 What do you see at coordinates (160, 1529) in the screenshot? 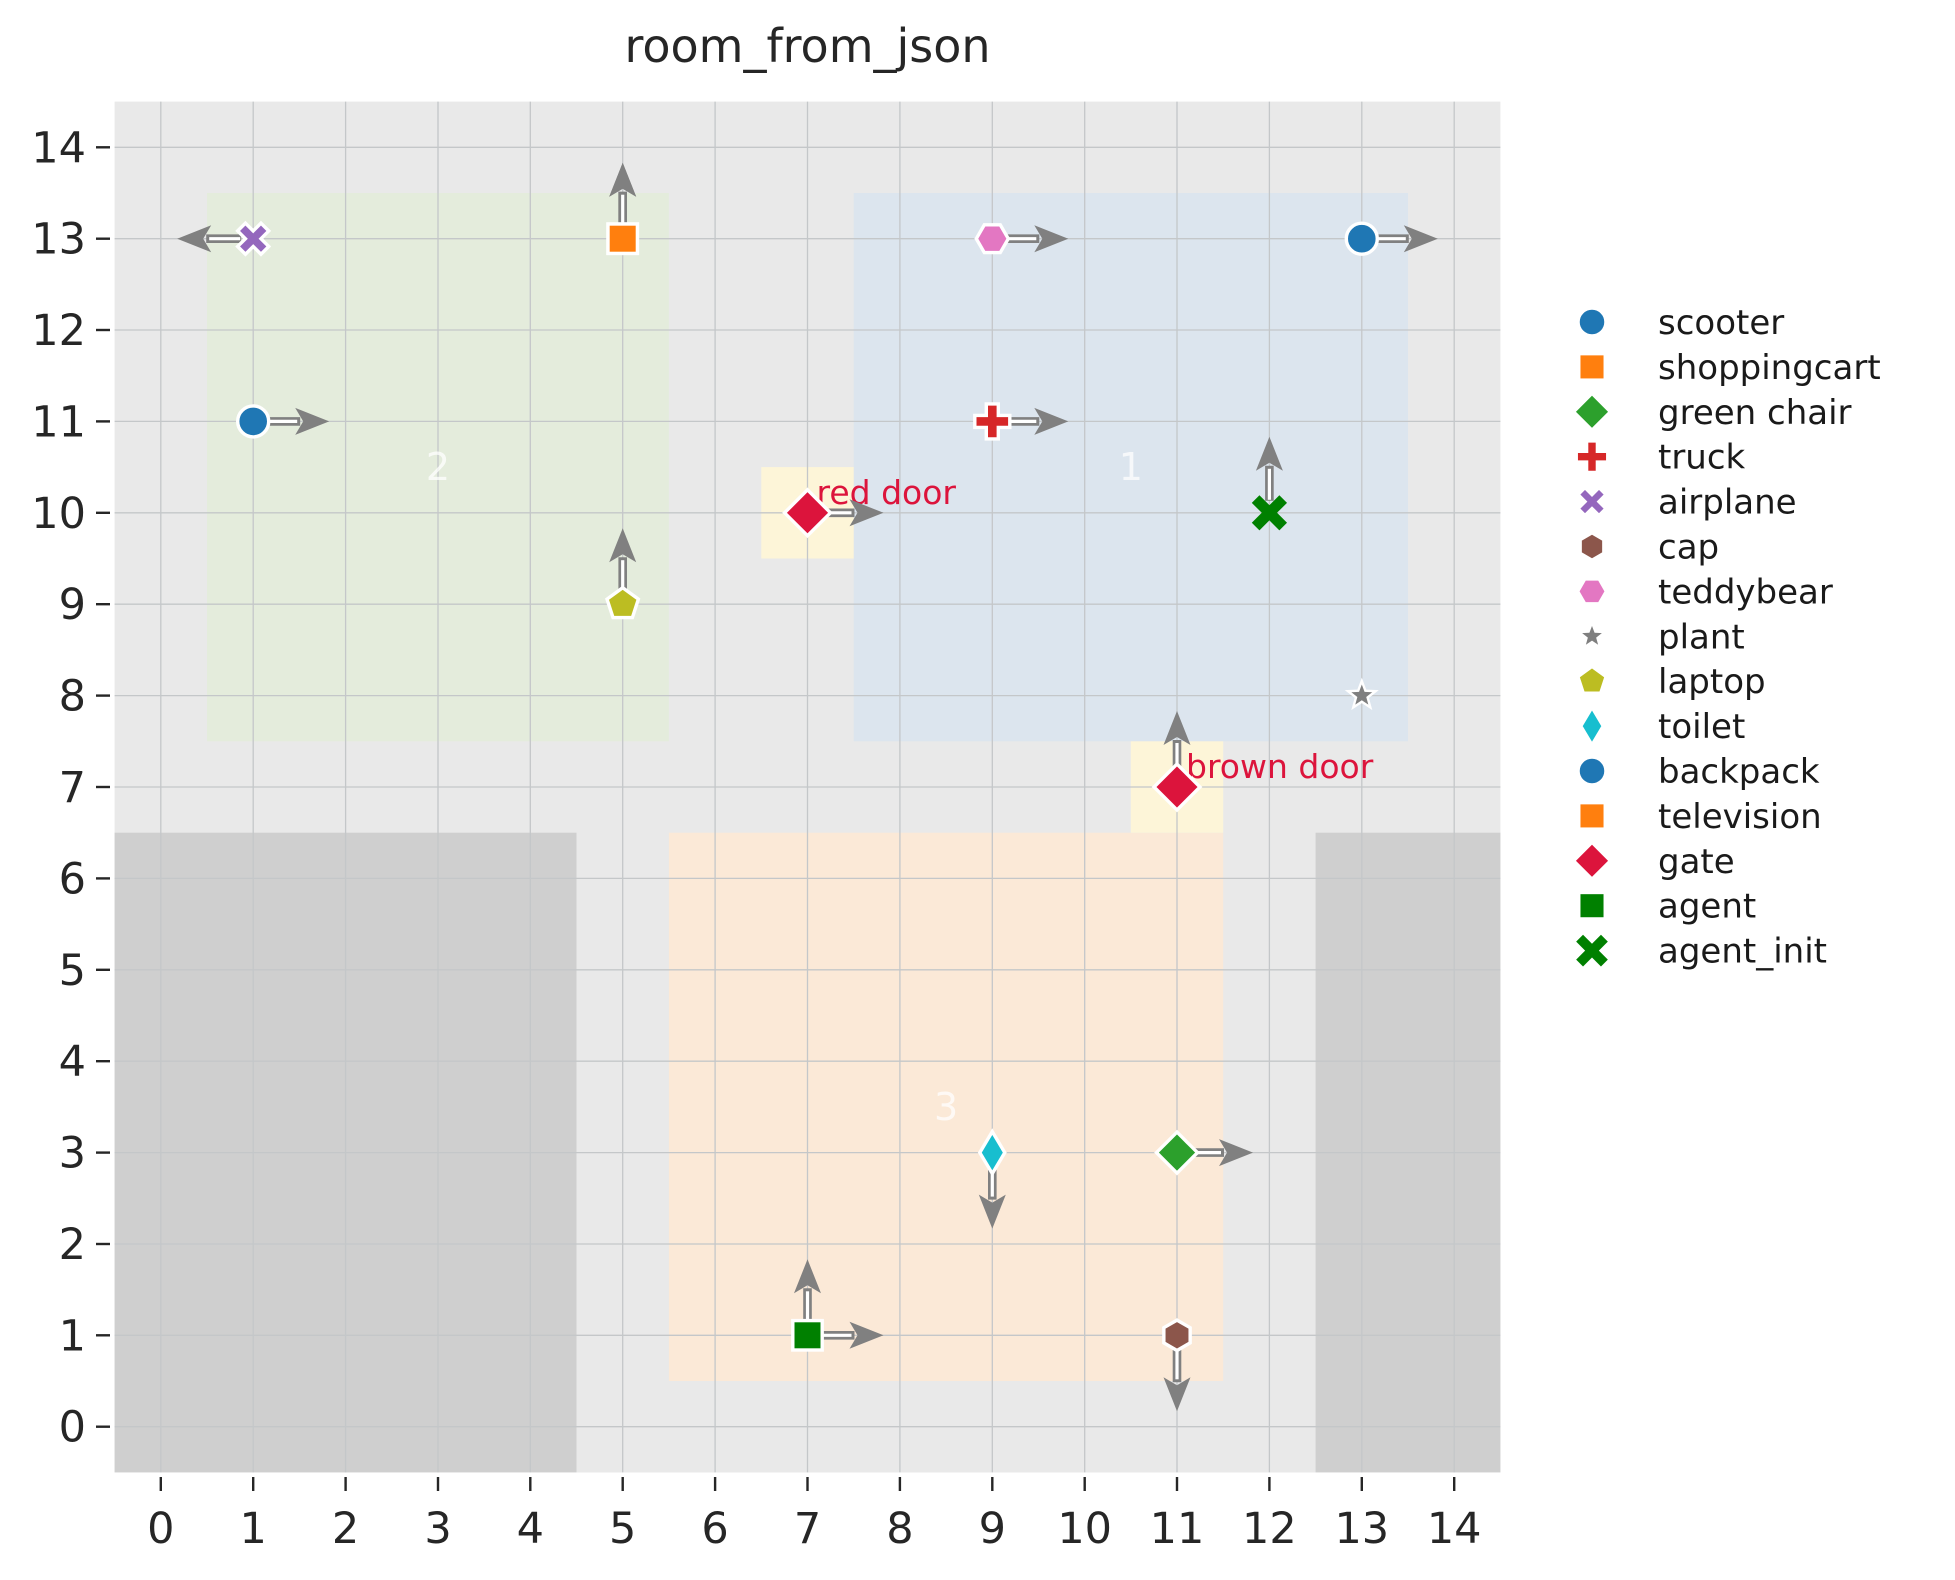
I see `x-tick-label-0: 0` at bounding box center [160, 1529].